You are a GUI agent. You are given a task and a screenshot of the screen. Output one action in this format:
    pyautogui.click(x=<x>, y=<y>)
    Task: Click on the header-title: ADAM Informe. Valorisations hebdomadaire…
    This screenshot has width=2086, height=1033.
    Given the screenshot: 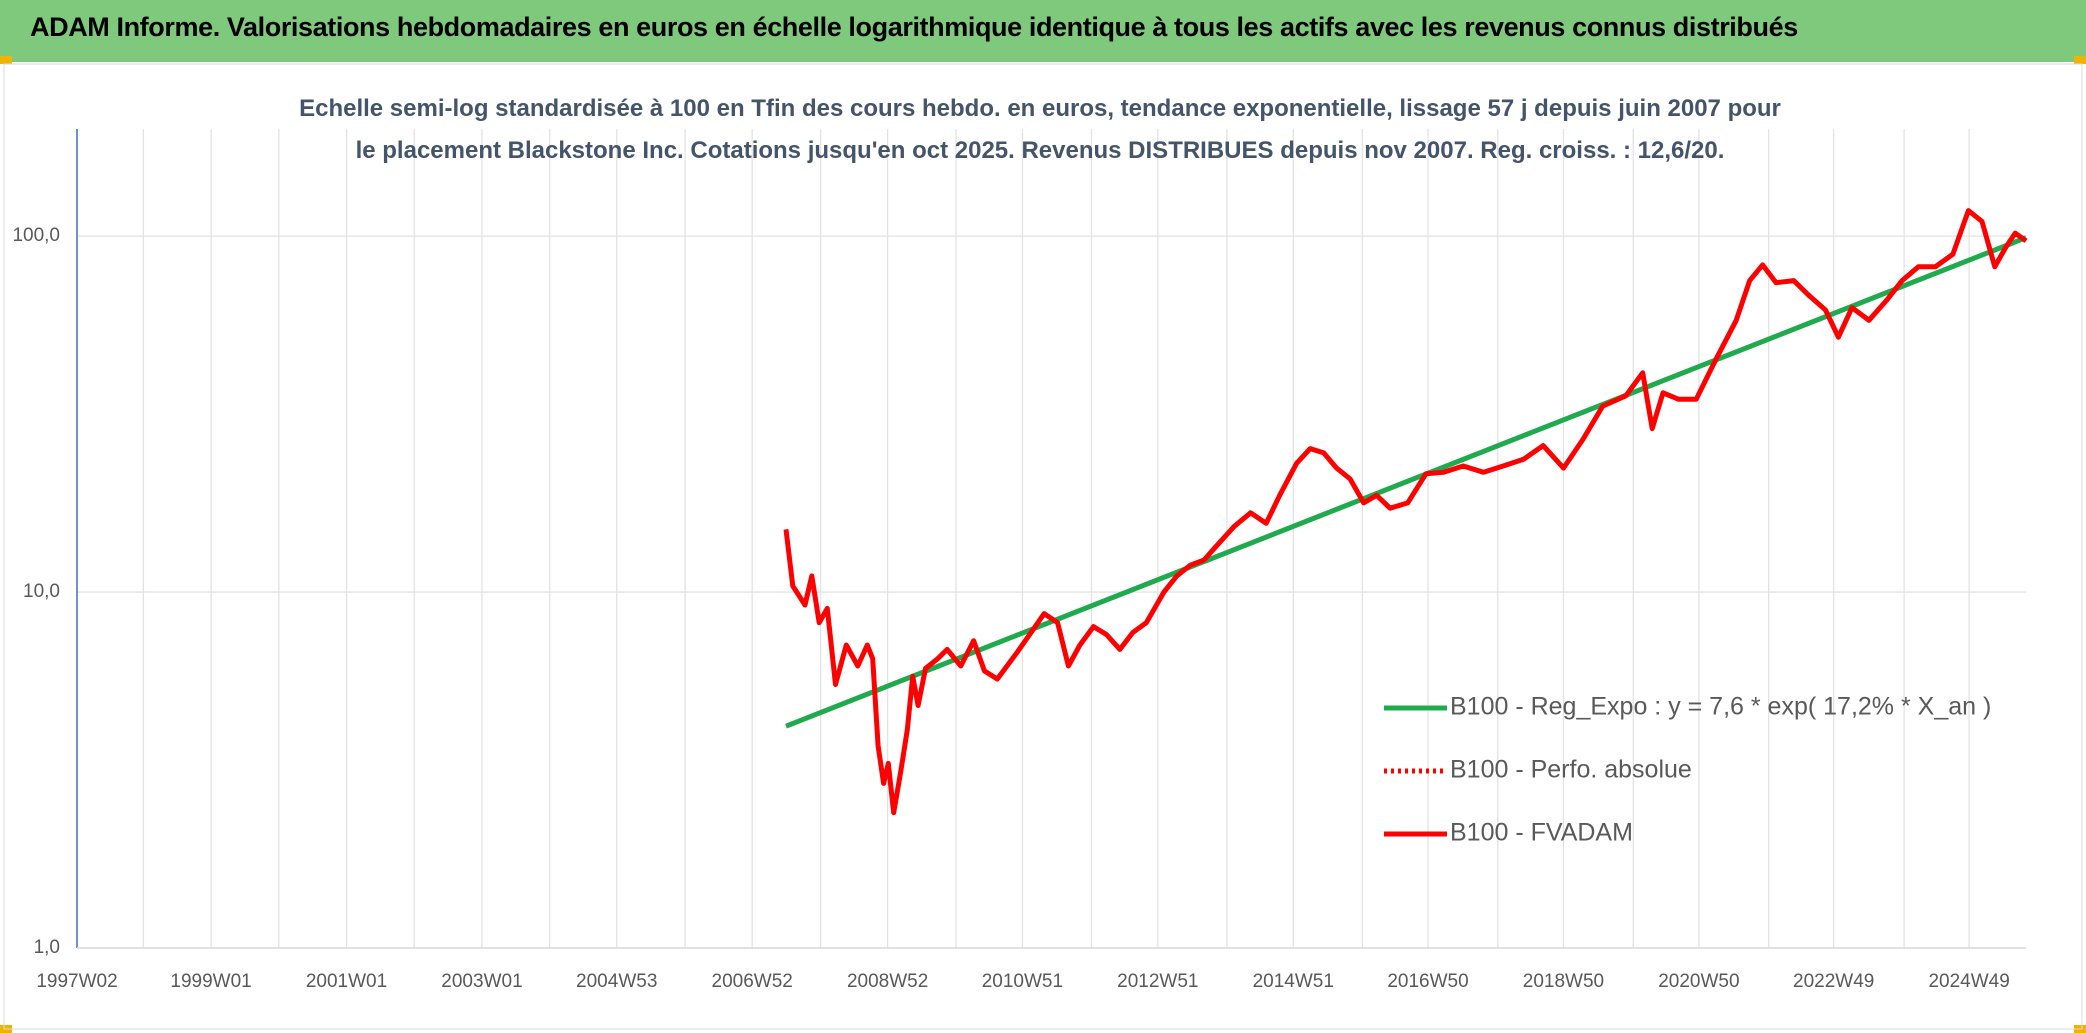 What is the action you would take?
    pyautogui.click(x=914, y=27)
    